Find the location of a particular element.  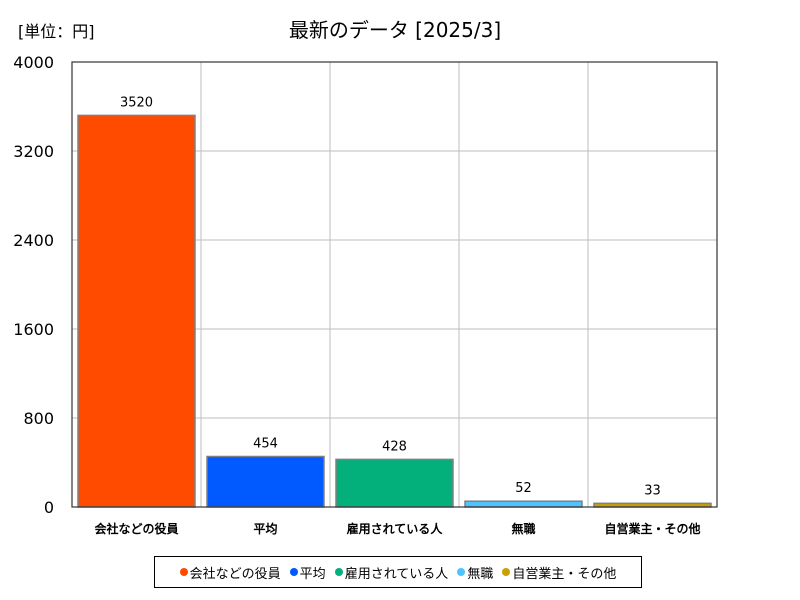

y-axis-ticks: 0 800 1600 2400 3200 4000 is located at coordinates (33, 285).